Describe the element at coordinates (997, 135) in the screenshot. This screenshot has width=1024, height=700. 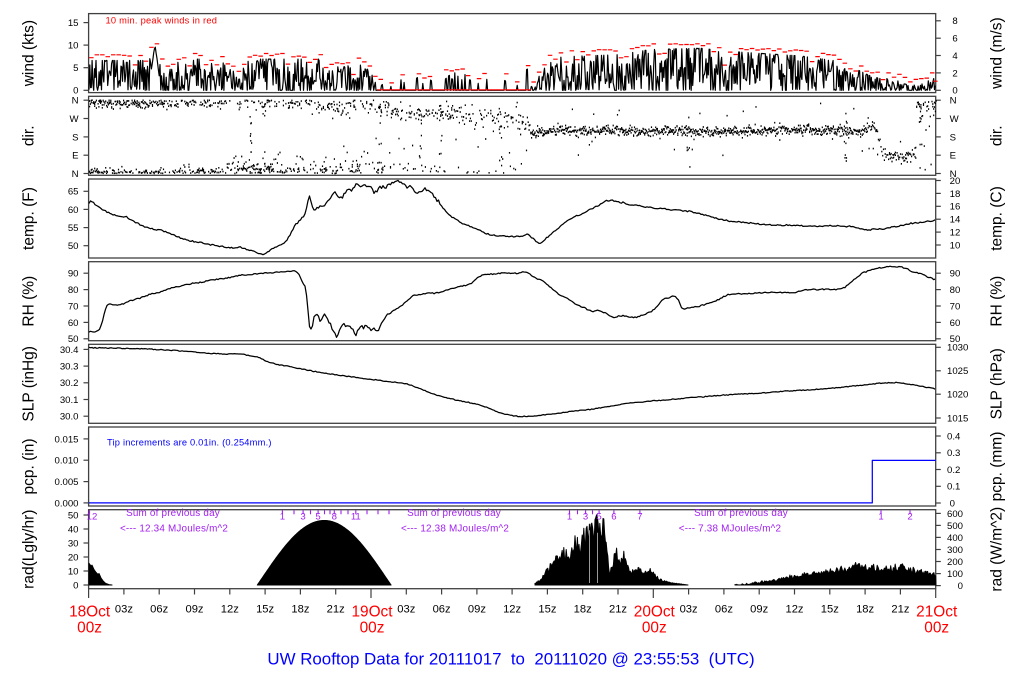
I see `svg-text: dir.` at that location.